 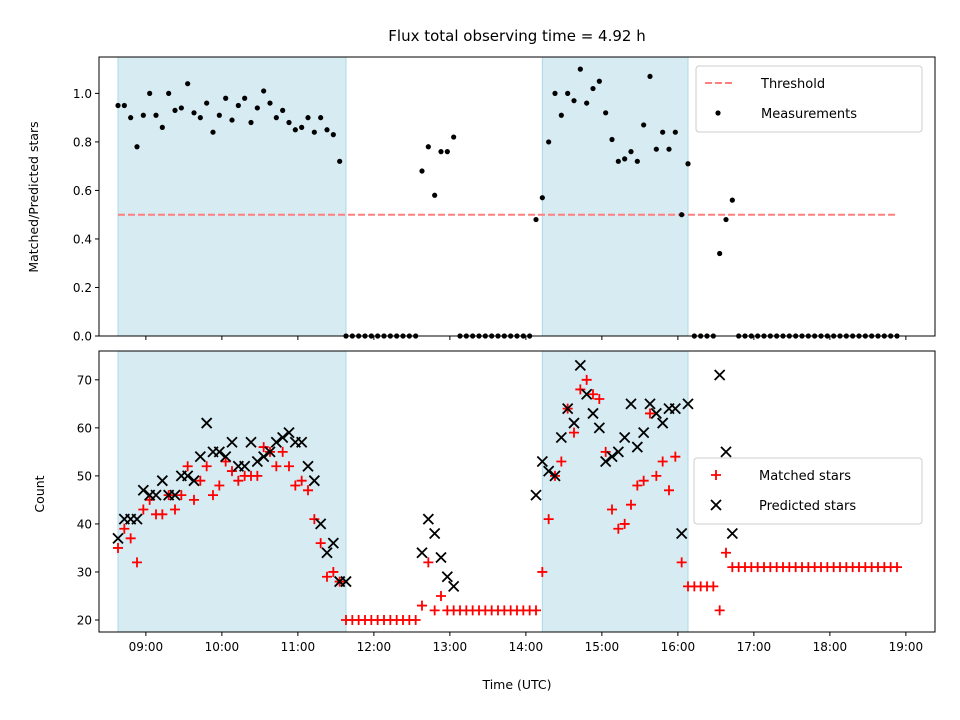 What do you see at coordinates (516, 684) in the screenshot?
I see `x-axis-label: Time (UTC)` at bounding box center [516, 684].